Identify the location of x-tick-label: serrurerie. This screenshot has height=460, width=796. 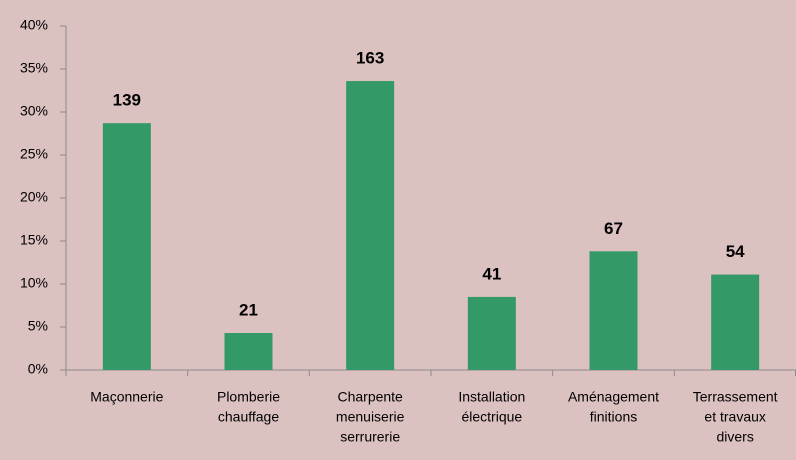
(370, 437).